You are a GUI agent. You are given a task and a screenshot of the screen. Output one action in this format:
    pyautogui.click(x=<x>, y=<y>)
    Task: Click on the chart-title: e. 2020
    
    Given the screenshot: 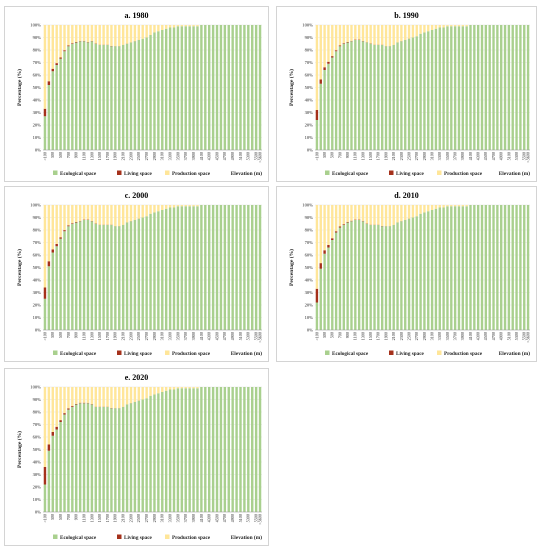 What is the action you would take?
    pyautogui.click(x=137, y=377)
    